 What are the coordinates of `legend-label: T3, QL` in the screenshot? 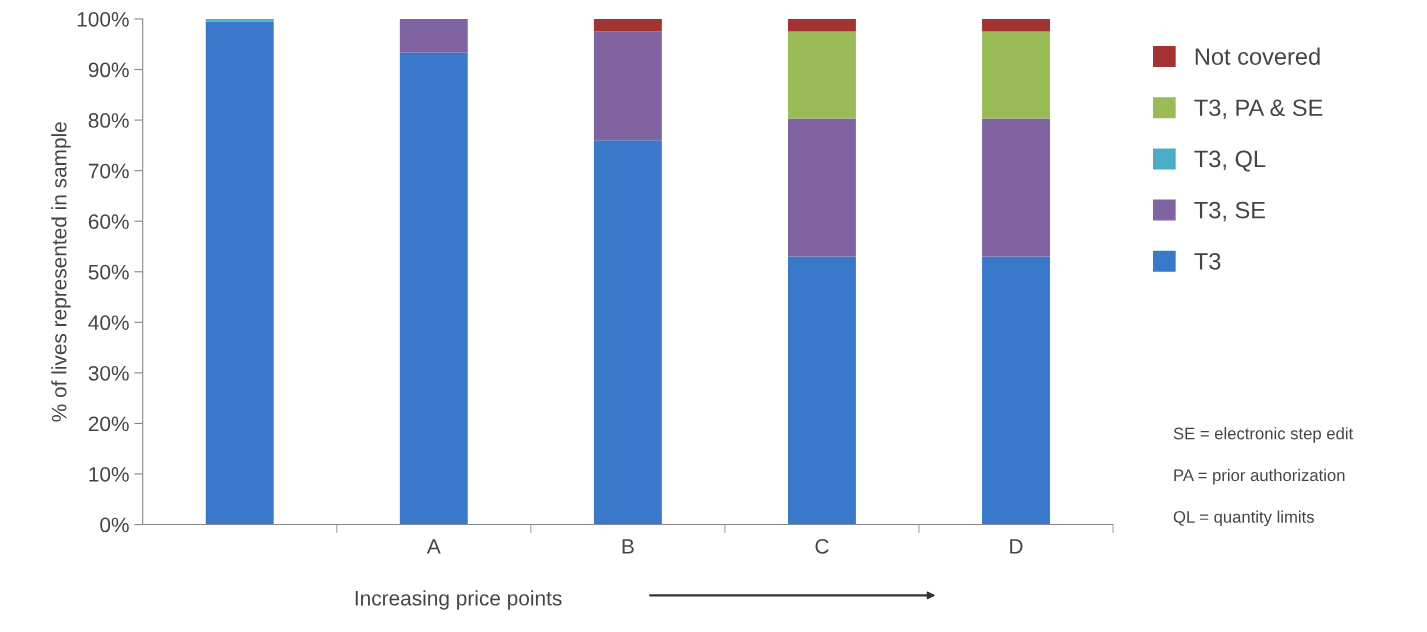 It's located at (1230, 161).